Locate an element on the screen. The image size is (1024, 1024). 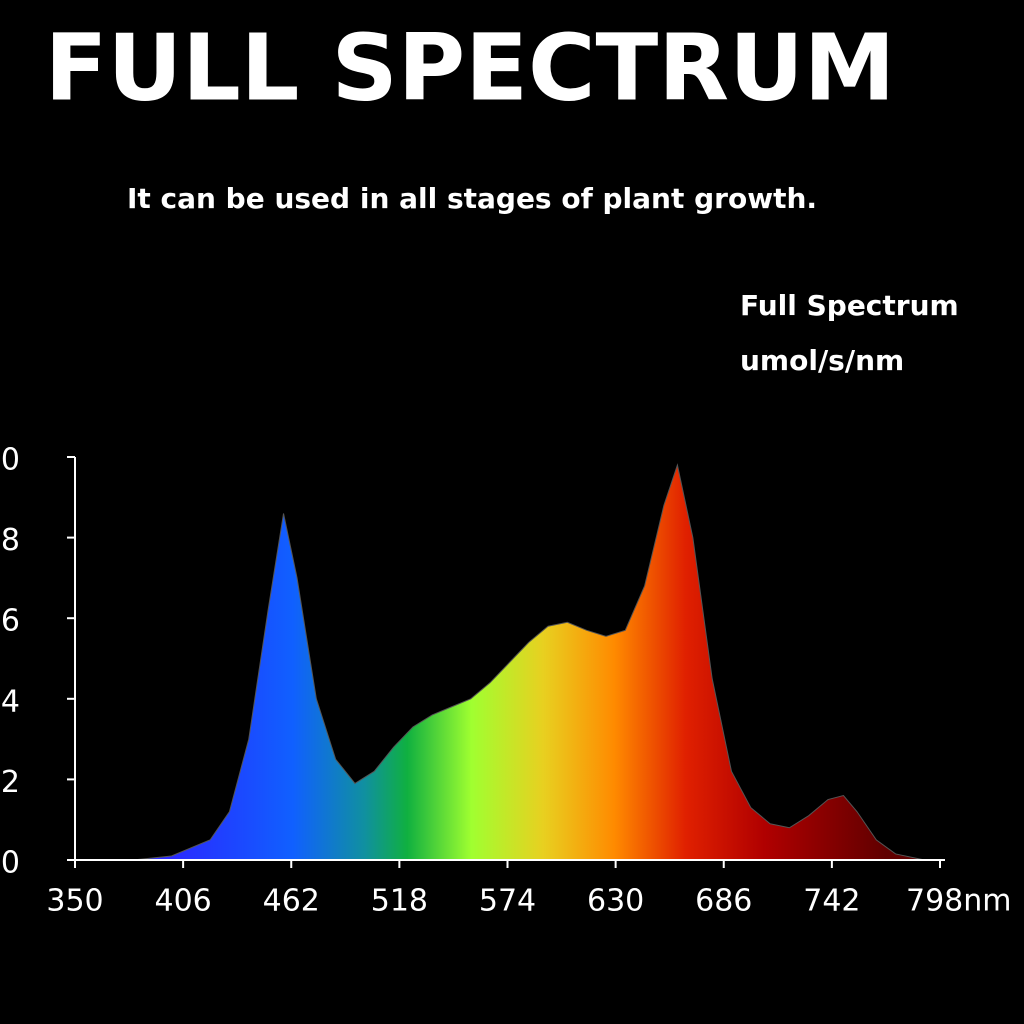
y-tick-label: 0.4 is located at coordinates (10, 701).